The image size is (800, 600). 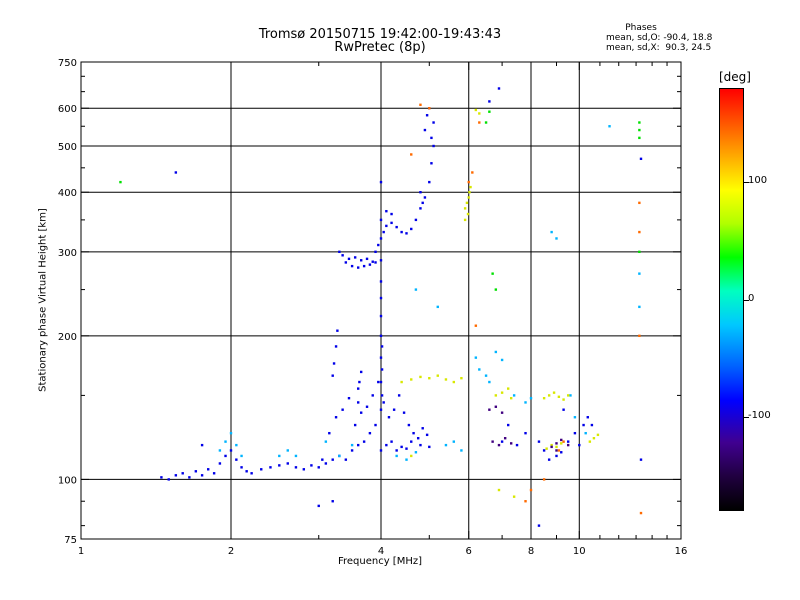 What do you see at coordinates (43, 300) in the screenshot?
I see `y-axis-label: Stationary phase Virtual Height [km]` at bounding box center [43, 300].